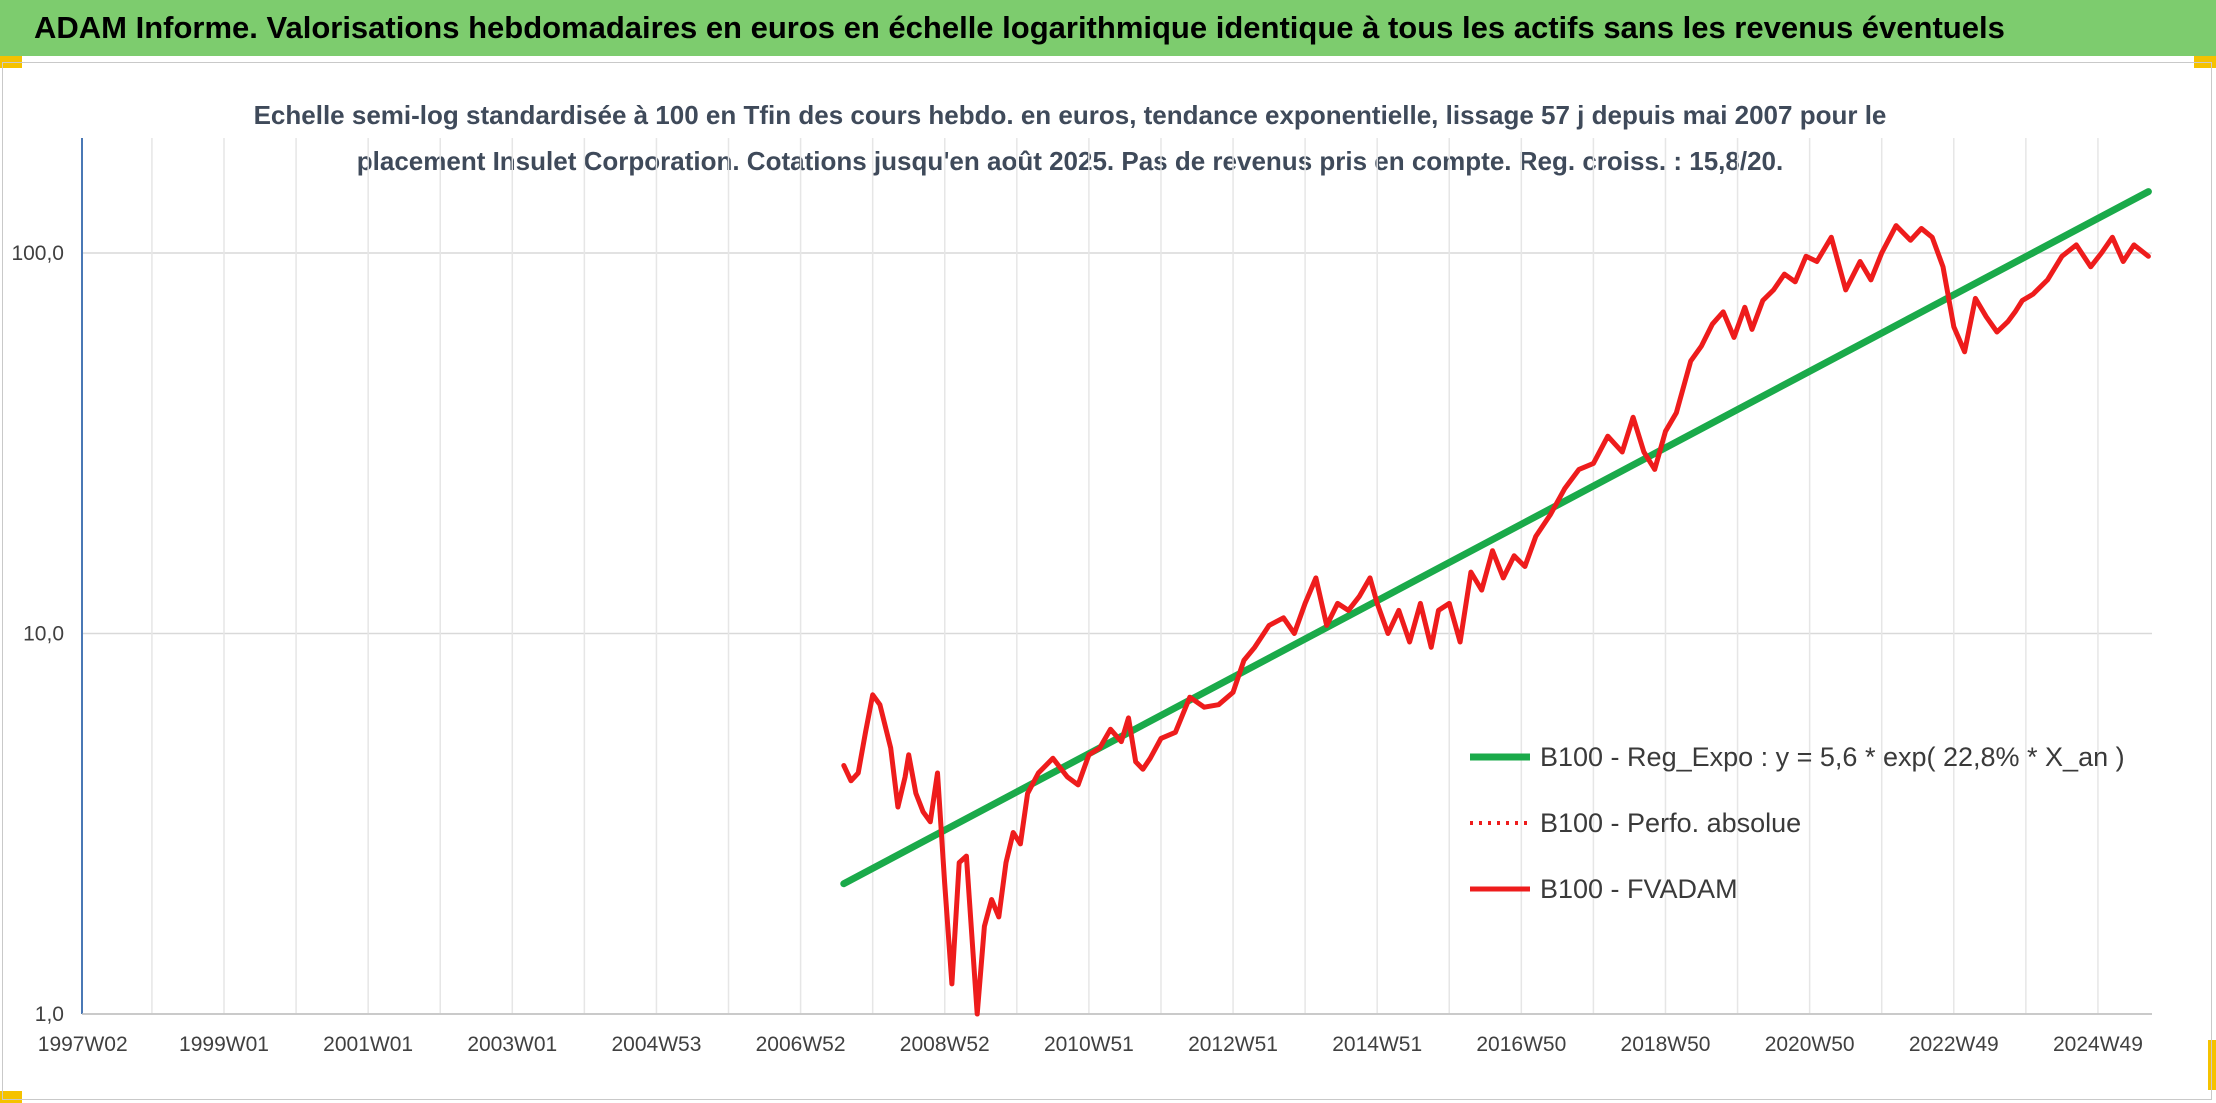 The height and width of the screenshot is (1103, 2216). I want to click on x-tick-label: 2003W01, so click(512, 1044).